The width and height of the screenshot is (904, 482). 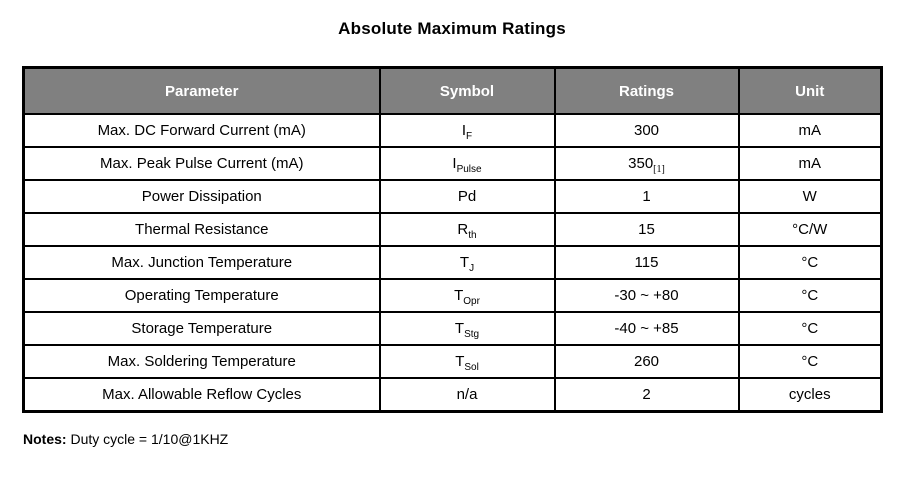 I want to click on column-header-parameter: Parameter, so click(x=201, y=90).